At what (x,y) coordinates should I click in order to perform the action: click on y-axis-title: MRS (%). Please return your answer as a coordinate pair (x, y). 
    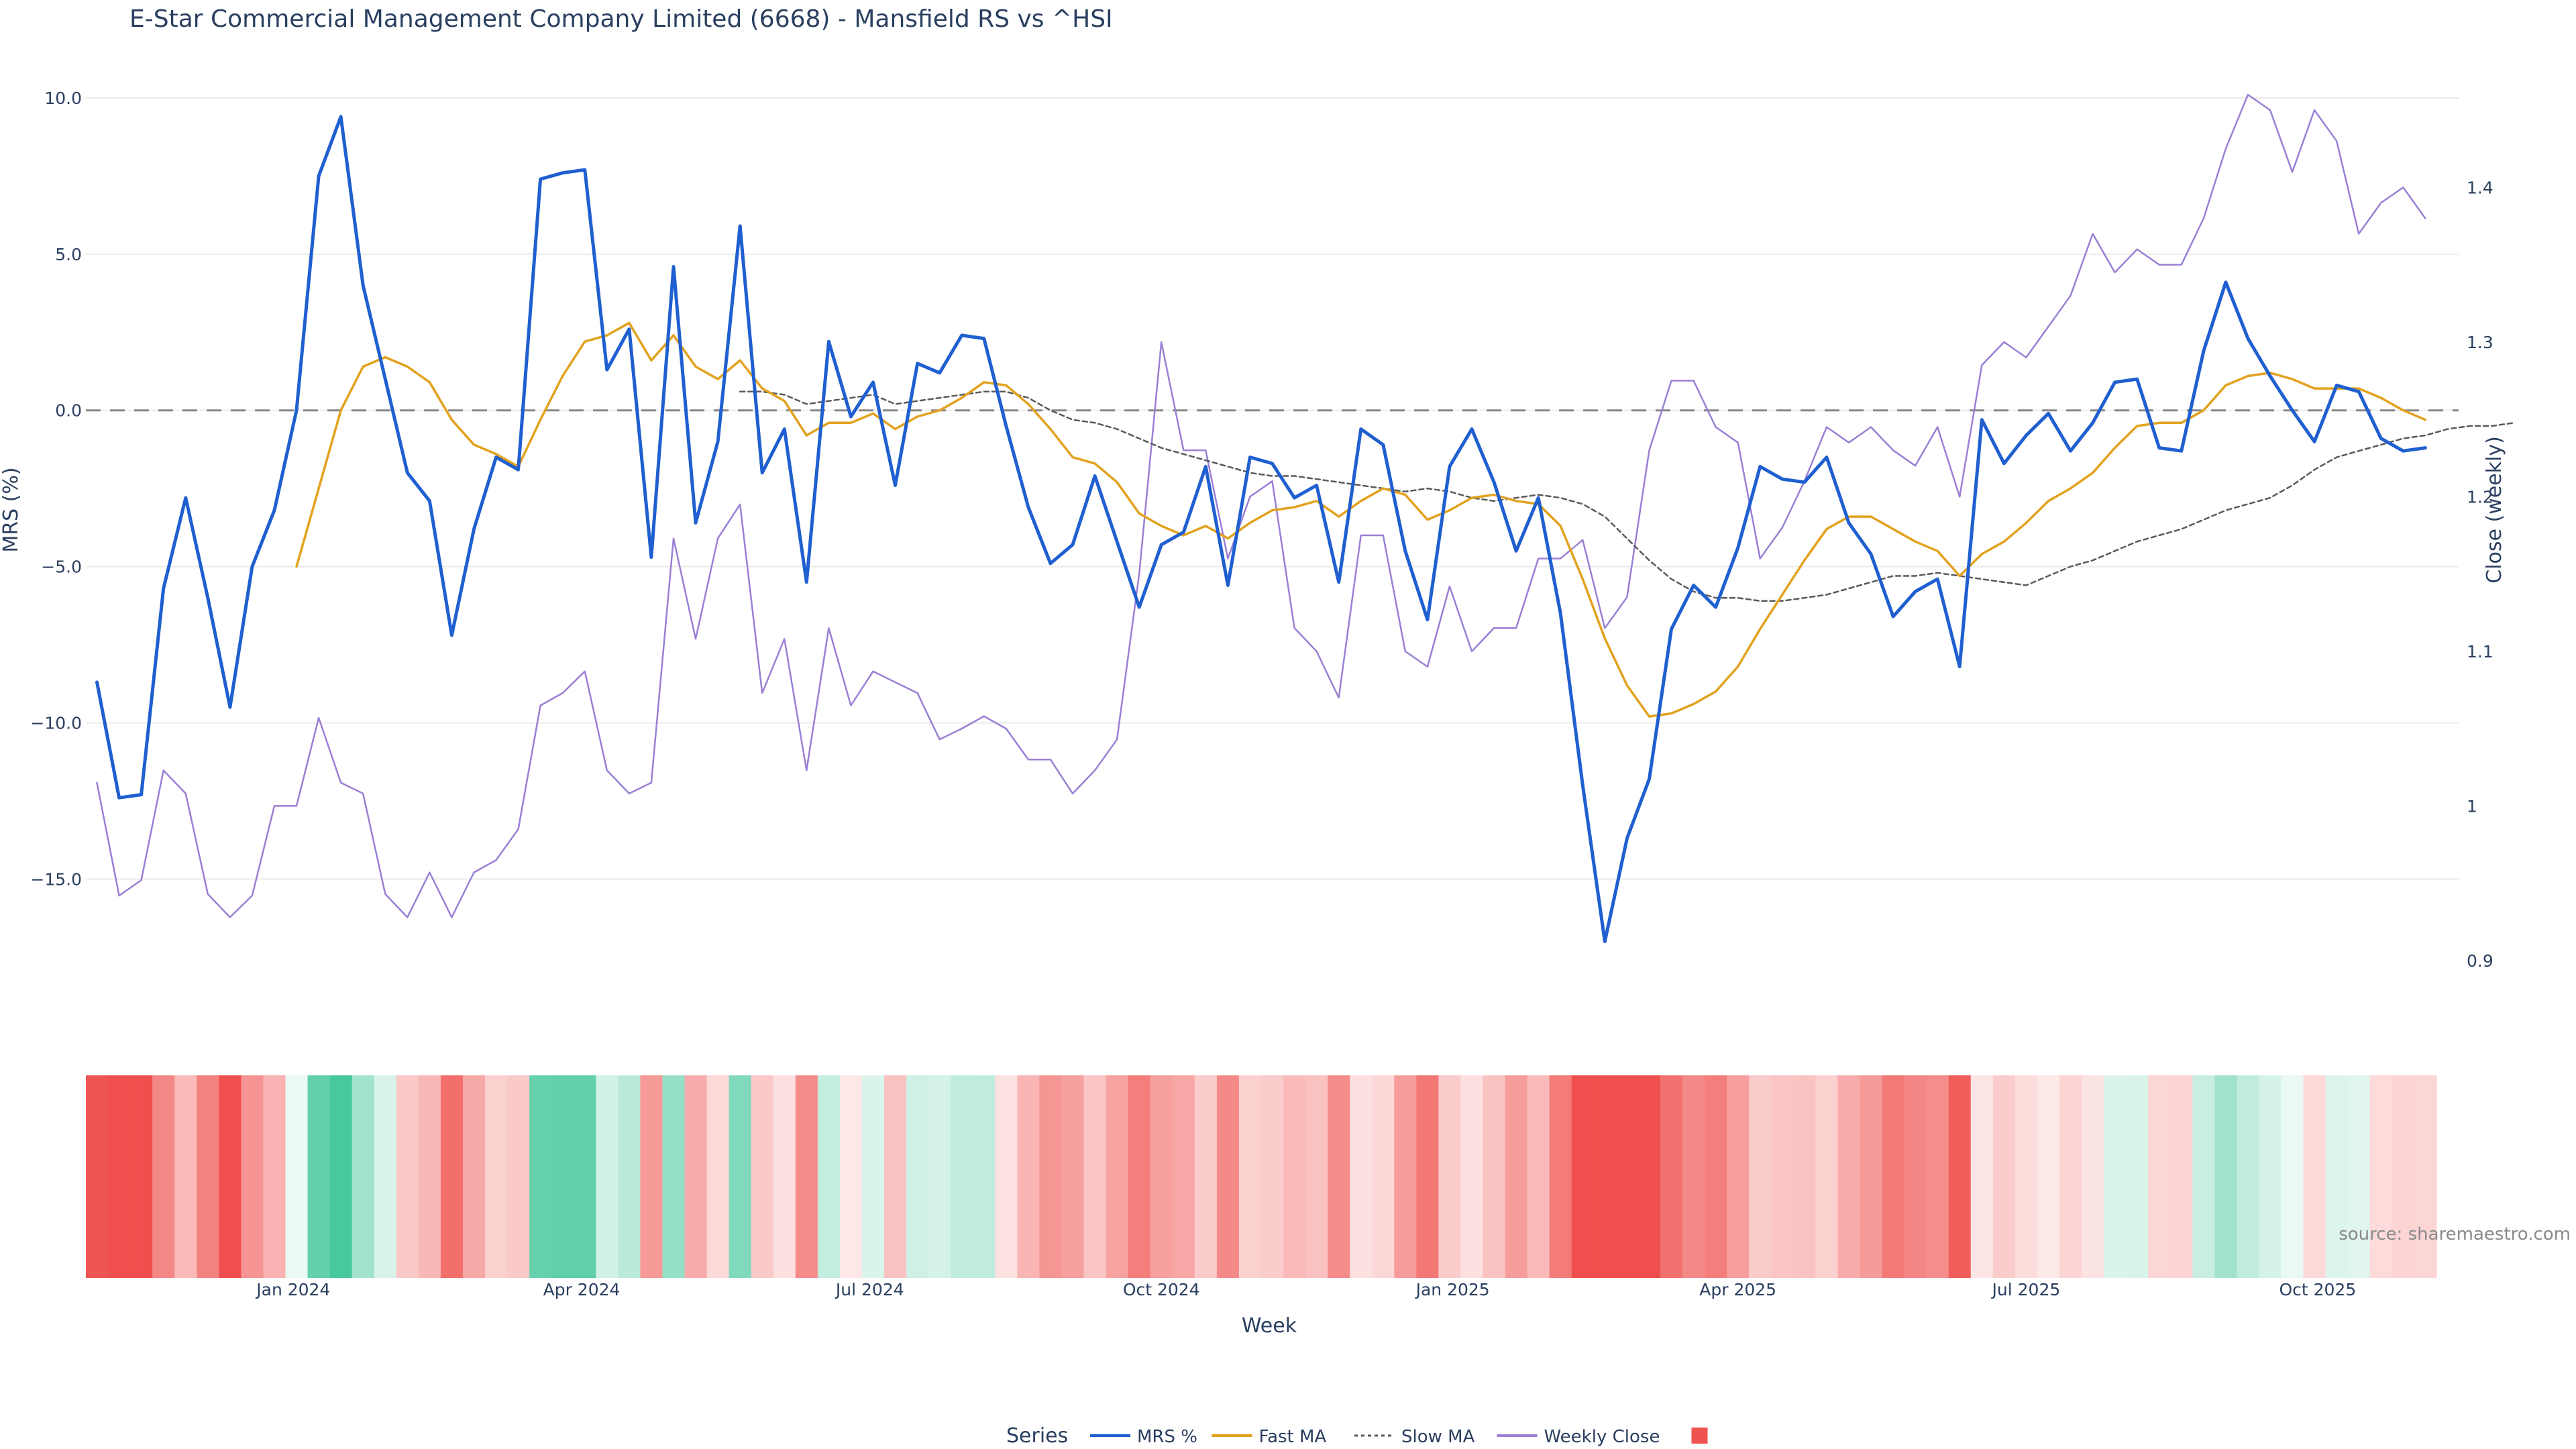
    Looking at the image, I should click on (11, 509).